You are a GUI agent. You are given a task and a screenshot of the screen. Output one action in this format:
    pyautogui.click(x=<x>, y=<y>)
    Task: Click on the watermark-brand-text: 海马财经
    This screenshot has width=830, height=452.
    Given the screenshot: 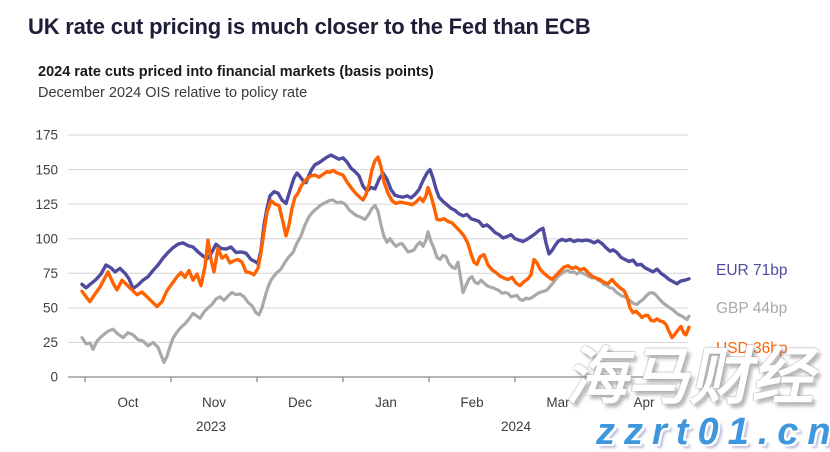 What is the action you would take?
    pyautogui.click(x=694, y=377)
    